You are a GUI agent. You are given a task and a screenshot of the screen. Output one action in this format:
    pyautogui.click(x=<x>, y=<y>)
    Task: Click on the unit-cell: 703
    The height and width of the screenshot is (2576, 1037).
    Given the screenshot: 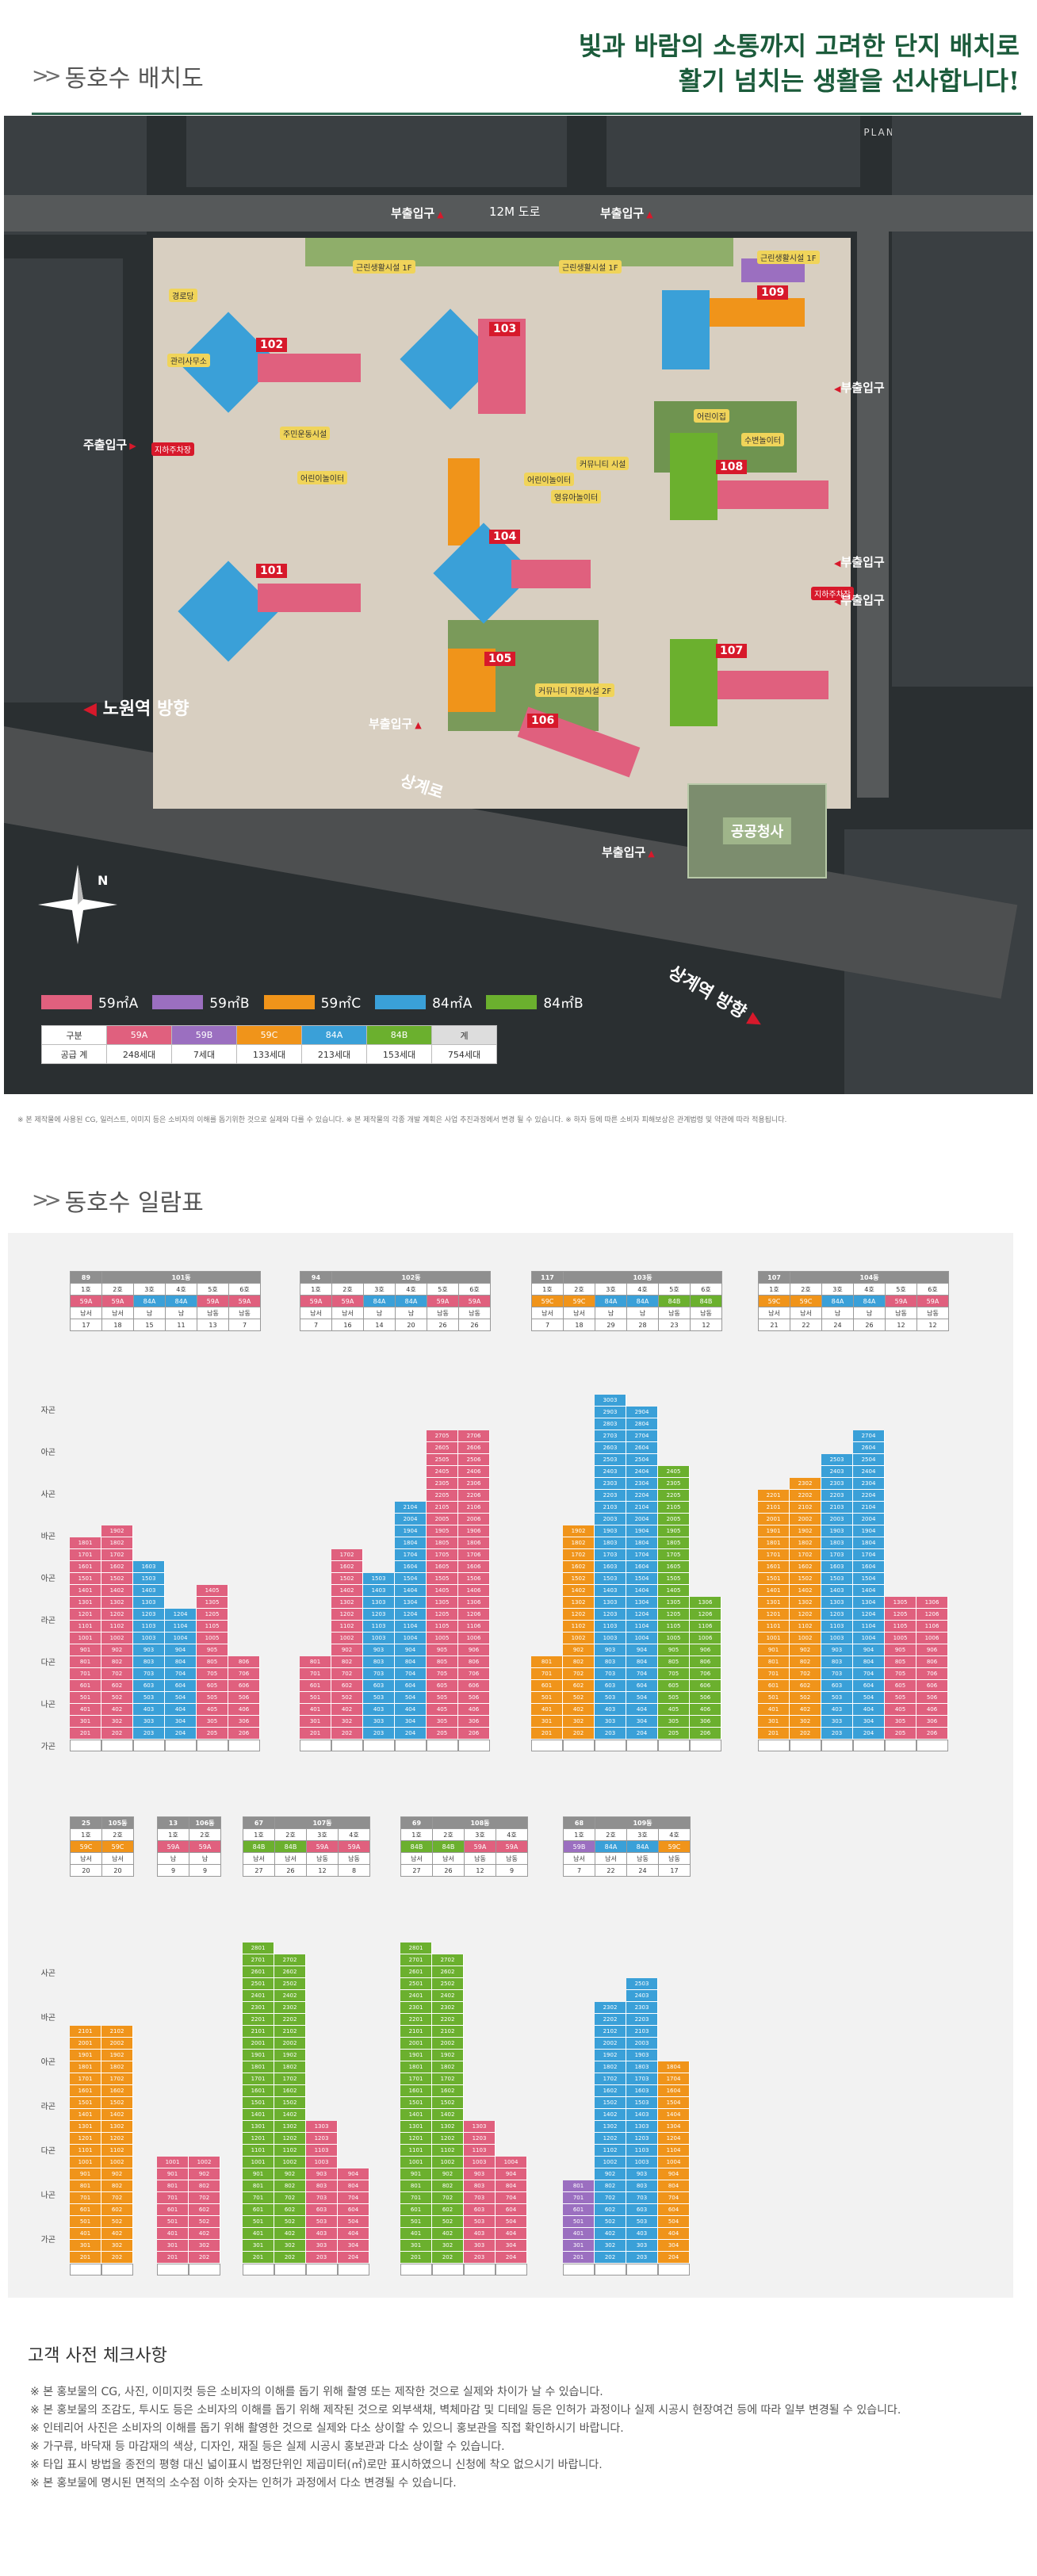 What is the action you would take?
    pyautogui.click(x=149, y=1674)
    